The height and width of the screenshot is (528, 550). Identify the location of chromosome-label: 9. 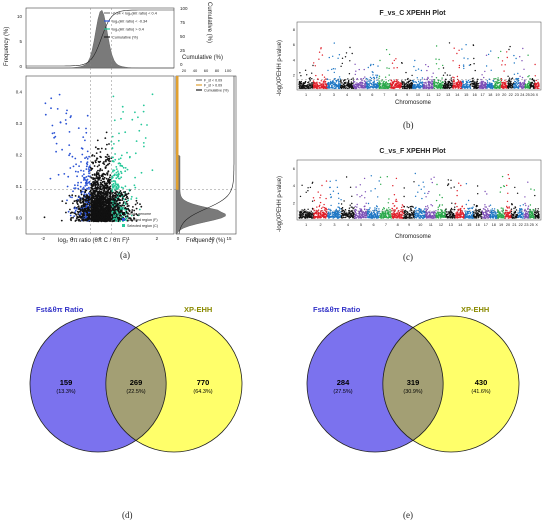
(407, 95).